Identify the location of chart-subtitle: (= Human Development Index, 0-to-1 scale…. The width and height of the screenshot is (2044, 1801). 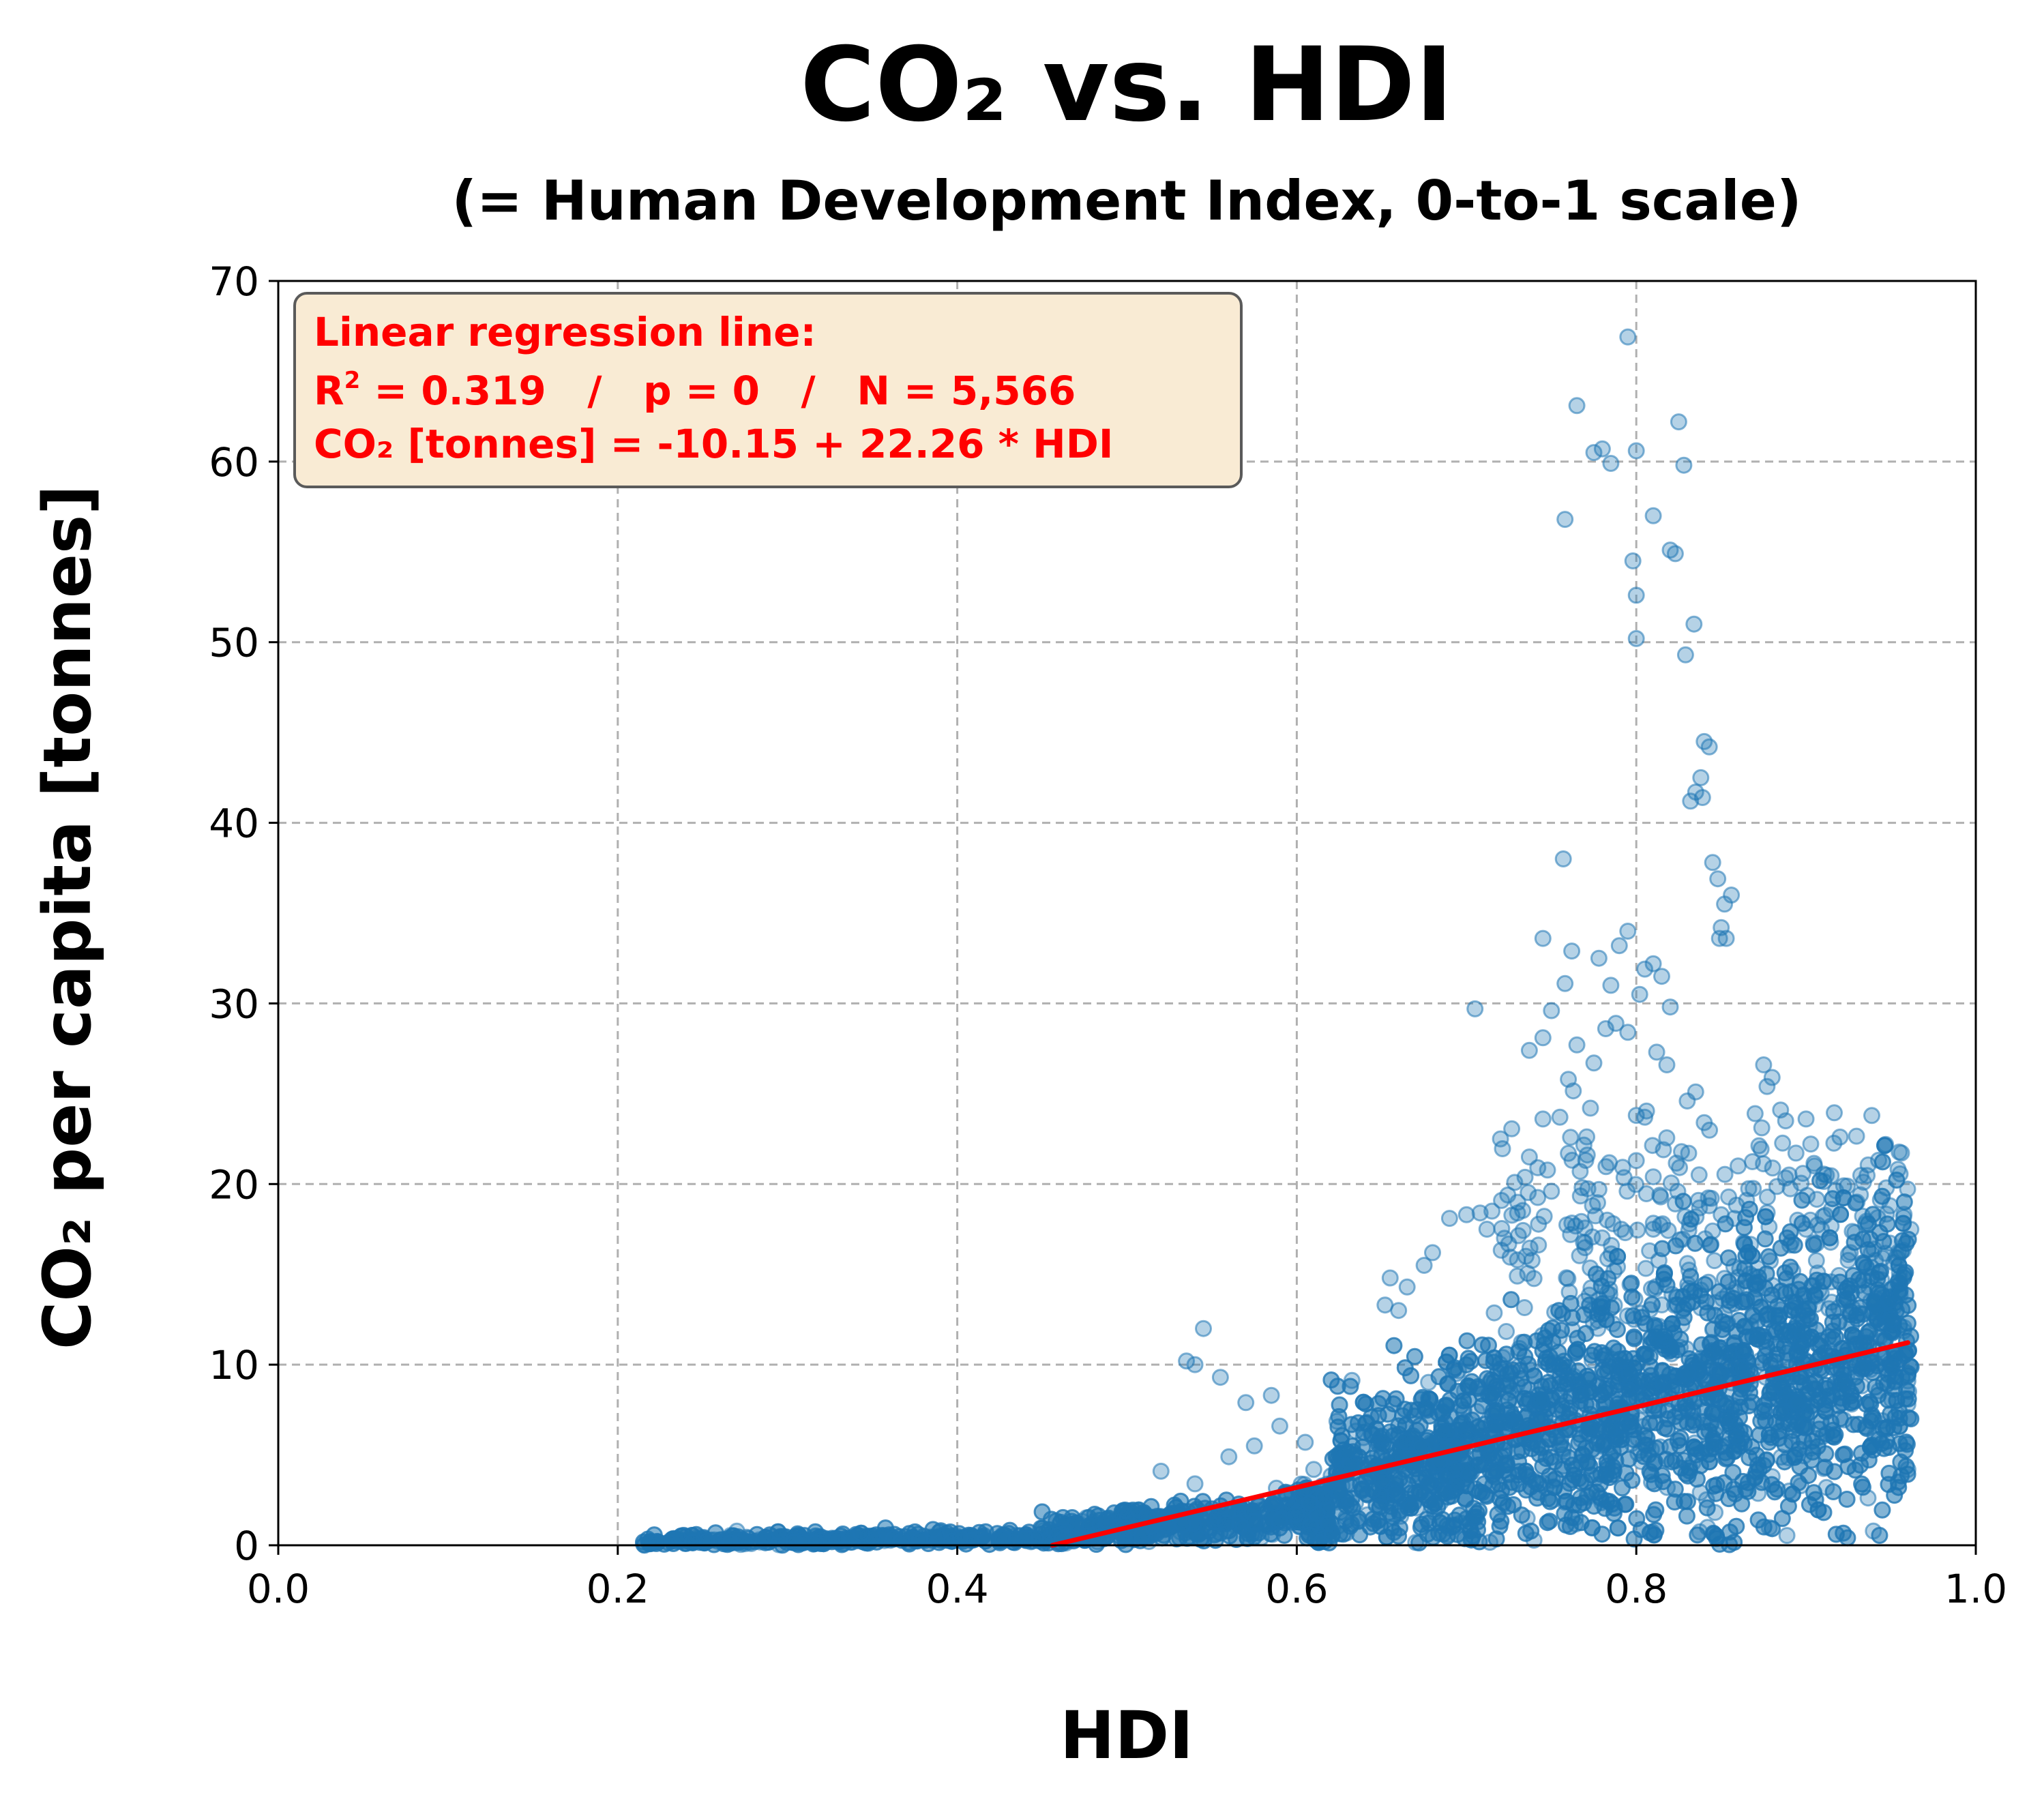
(1126, 201).